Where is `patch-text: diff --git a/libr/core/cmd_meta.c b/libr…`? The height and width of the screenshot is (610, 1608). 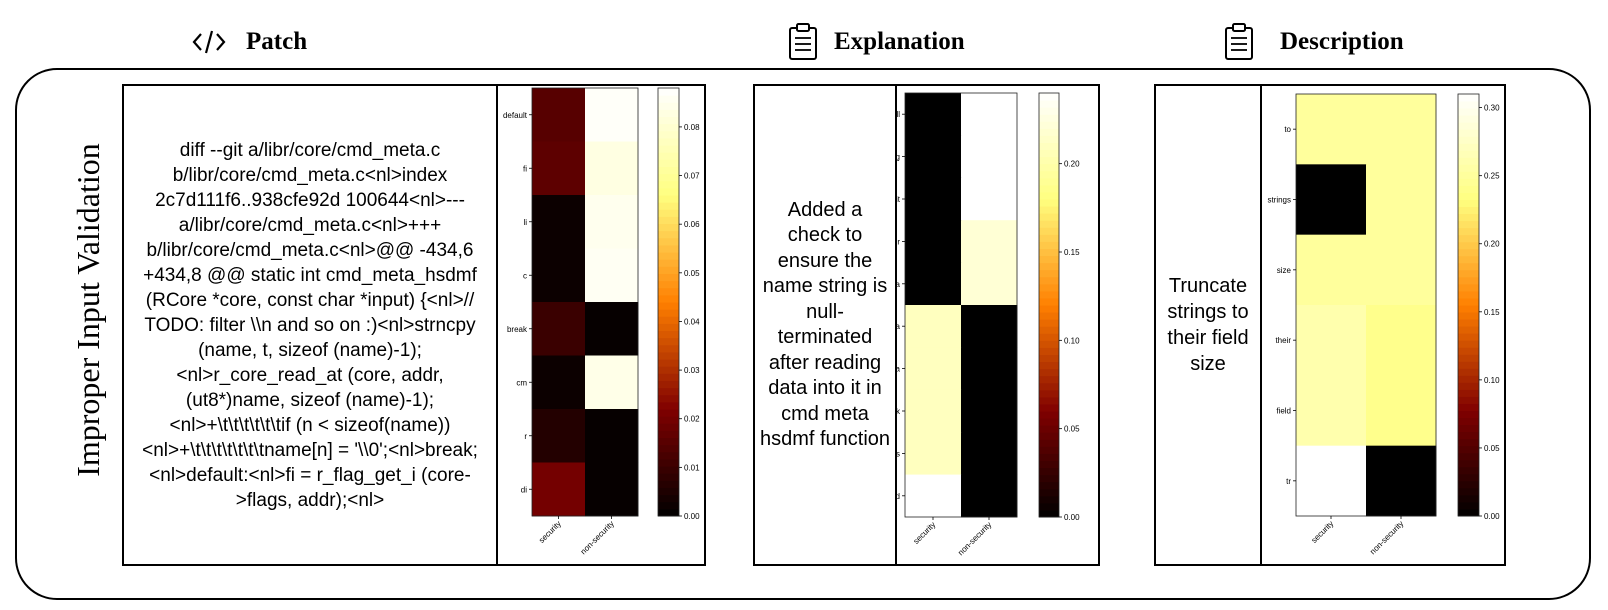 patch-text: diff --git a/libr/core/cmd_meta.c b/libr… is located at coordinates (310, 325).